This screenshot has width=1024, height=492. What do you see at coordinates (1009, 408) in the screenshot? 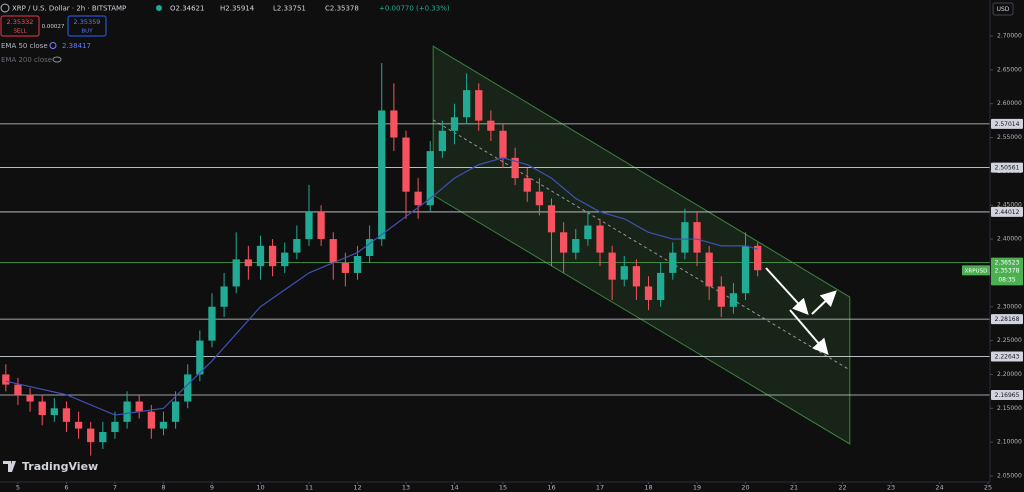
I see `y-tick-label: 2.15000` at bounding box center [1009, 408].